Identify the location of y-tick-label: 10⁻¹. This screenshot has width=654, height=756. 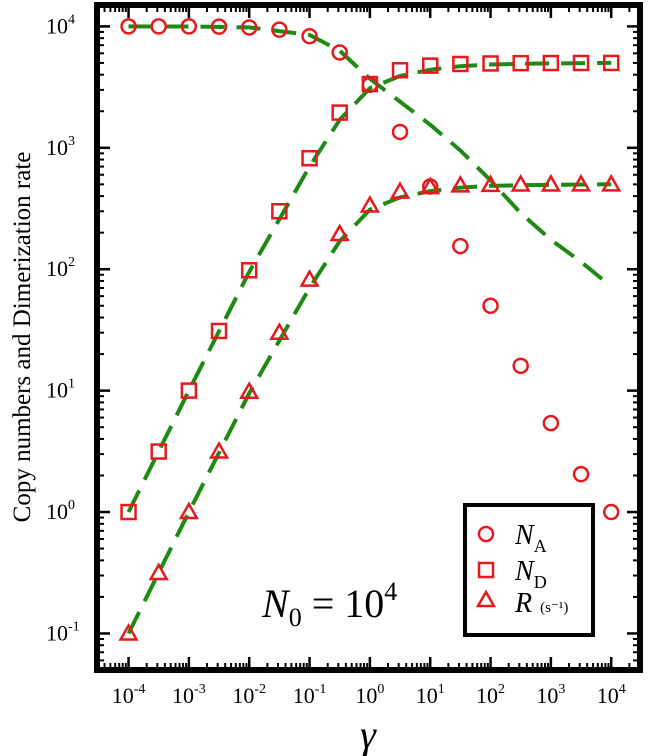
(63, 632).